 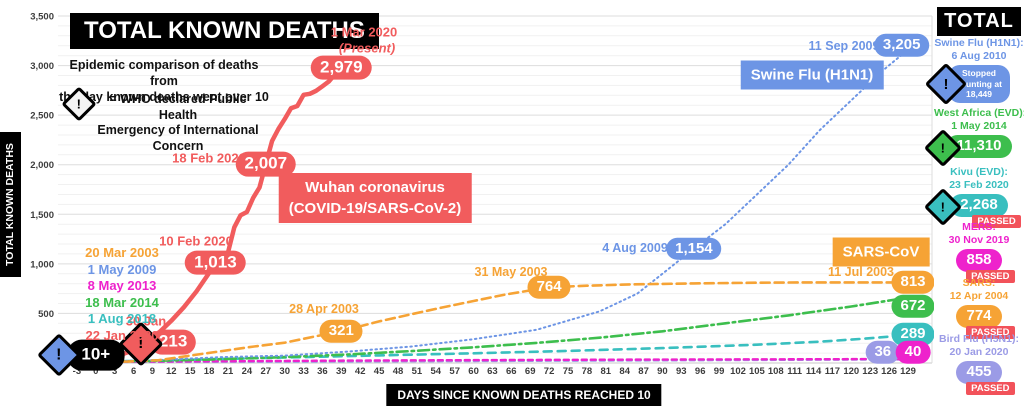 What do you see at coordinates (324, 309) in the screenshot?
I see `date-label-sars-28apr-date: 28 Apr 2003` at bounding box center [324, 309].